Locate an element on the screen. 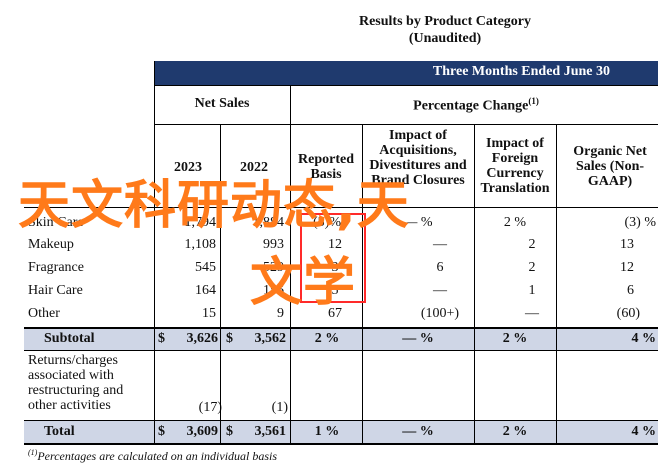 Image resolution: width=658 pixels, height=468 pixels. total-currency-2023: $ is located at coordinates (161, 431).